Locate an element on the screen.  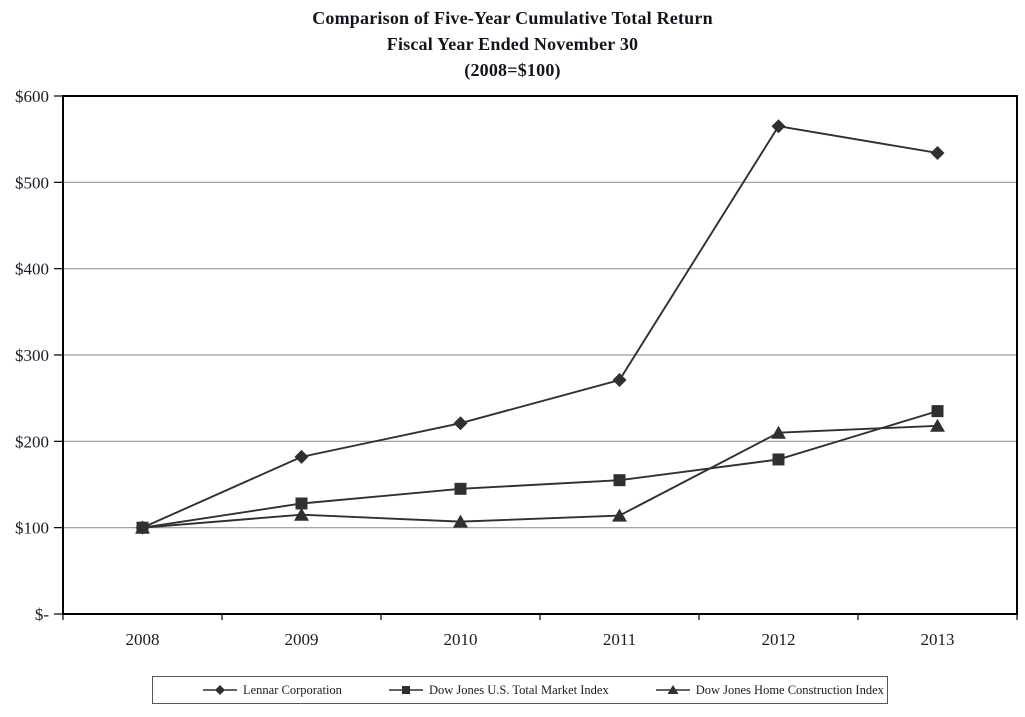
y-axis-tick-label: $100 is located at coordinates (32, 528).